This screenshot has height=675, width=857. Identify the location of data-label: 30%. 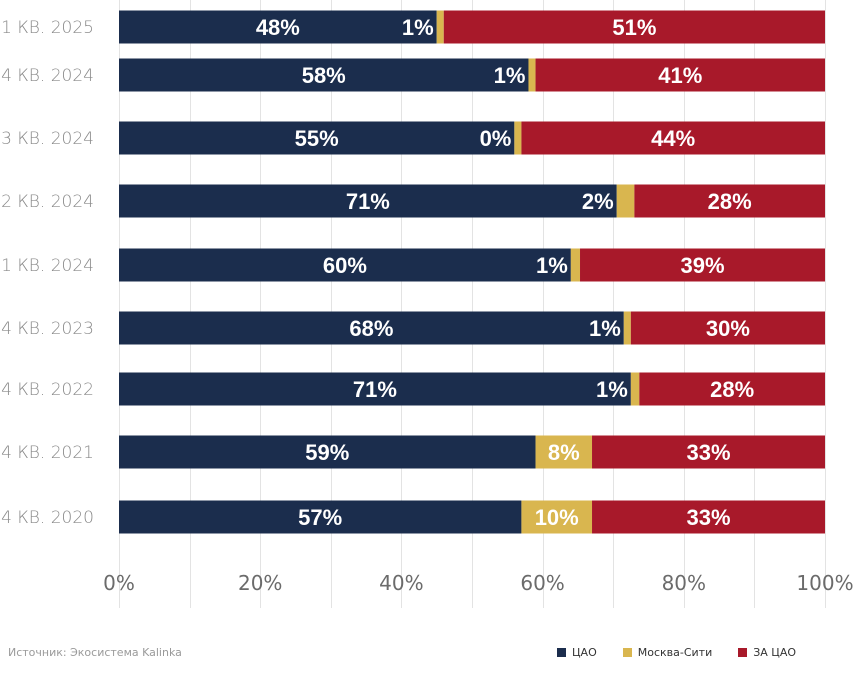
(728, 328).